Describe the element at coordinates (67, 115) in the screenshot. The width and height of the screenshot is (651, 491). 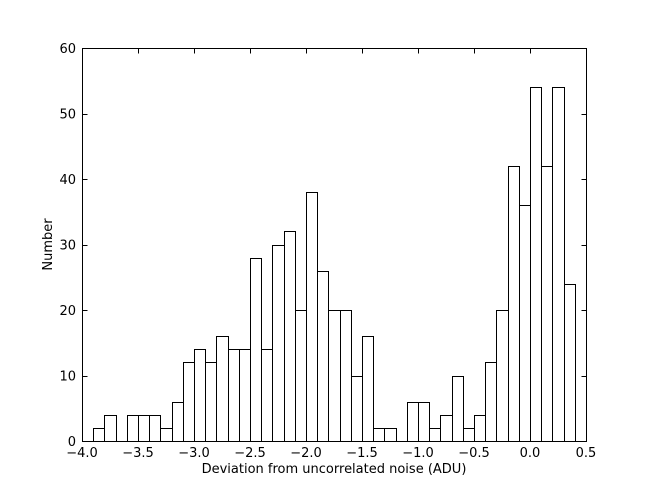
I see `y-tick-label: 50` at that location.